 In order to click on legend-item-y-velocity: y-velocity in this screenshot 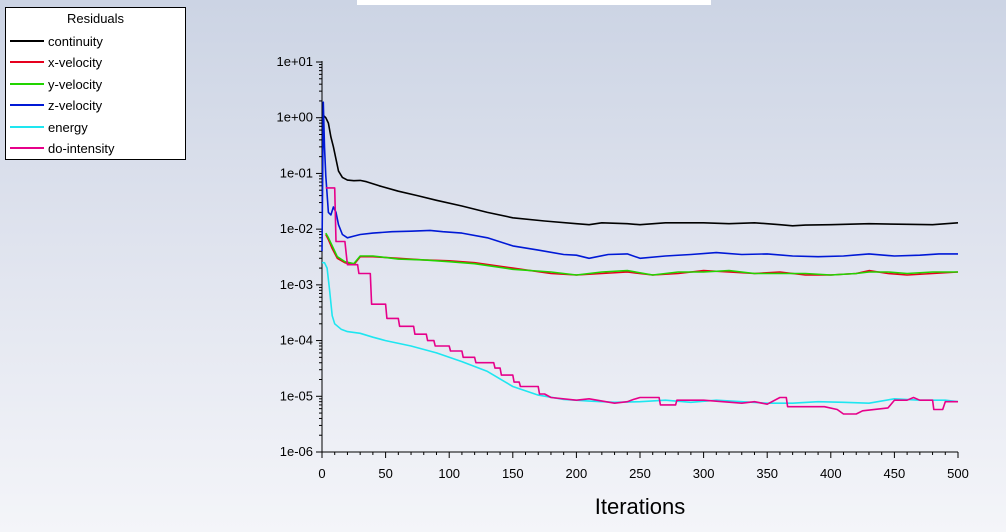, I will do `click(56, 84)`.